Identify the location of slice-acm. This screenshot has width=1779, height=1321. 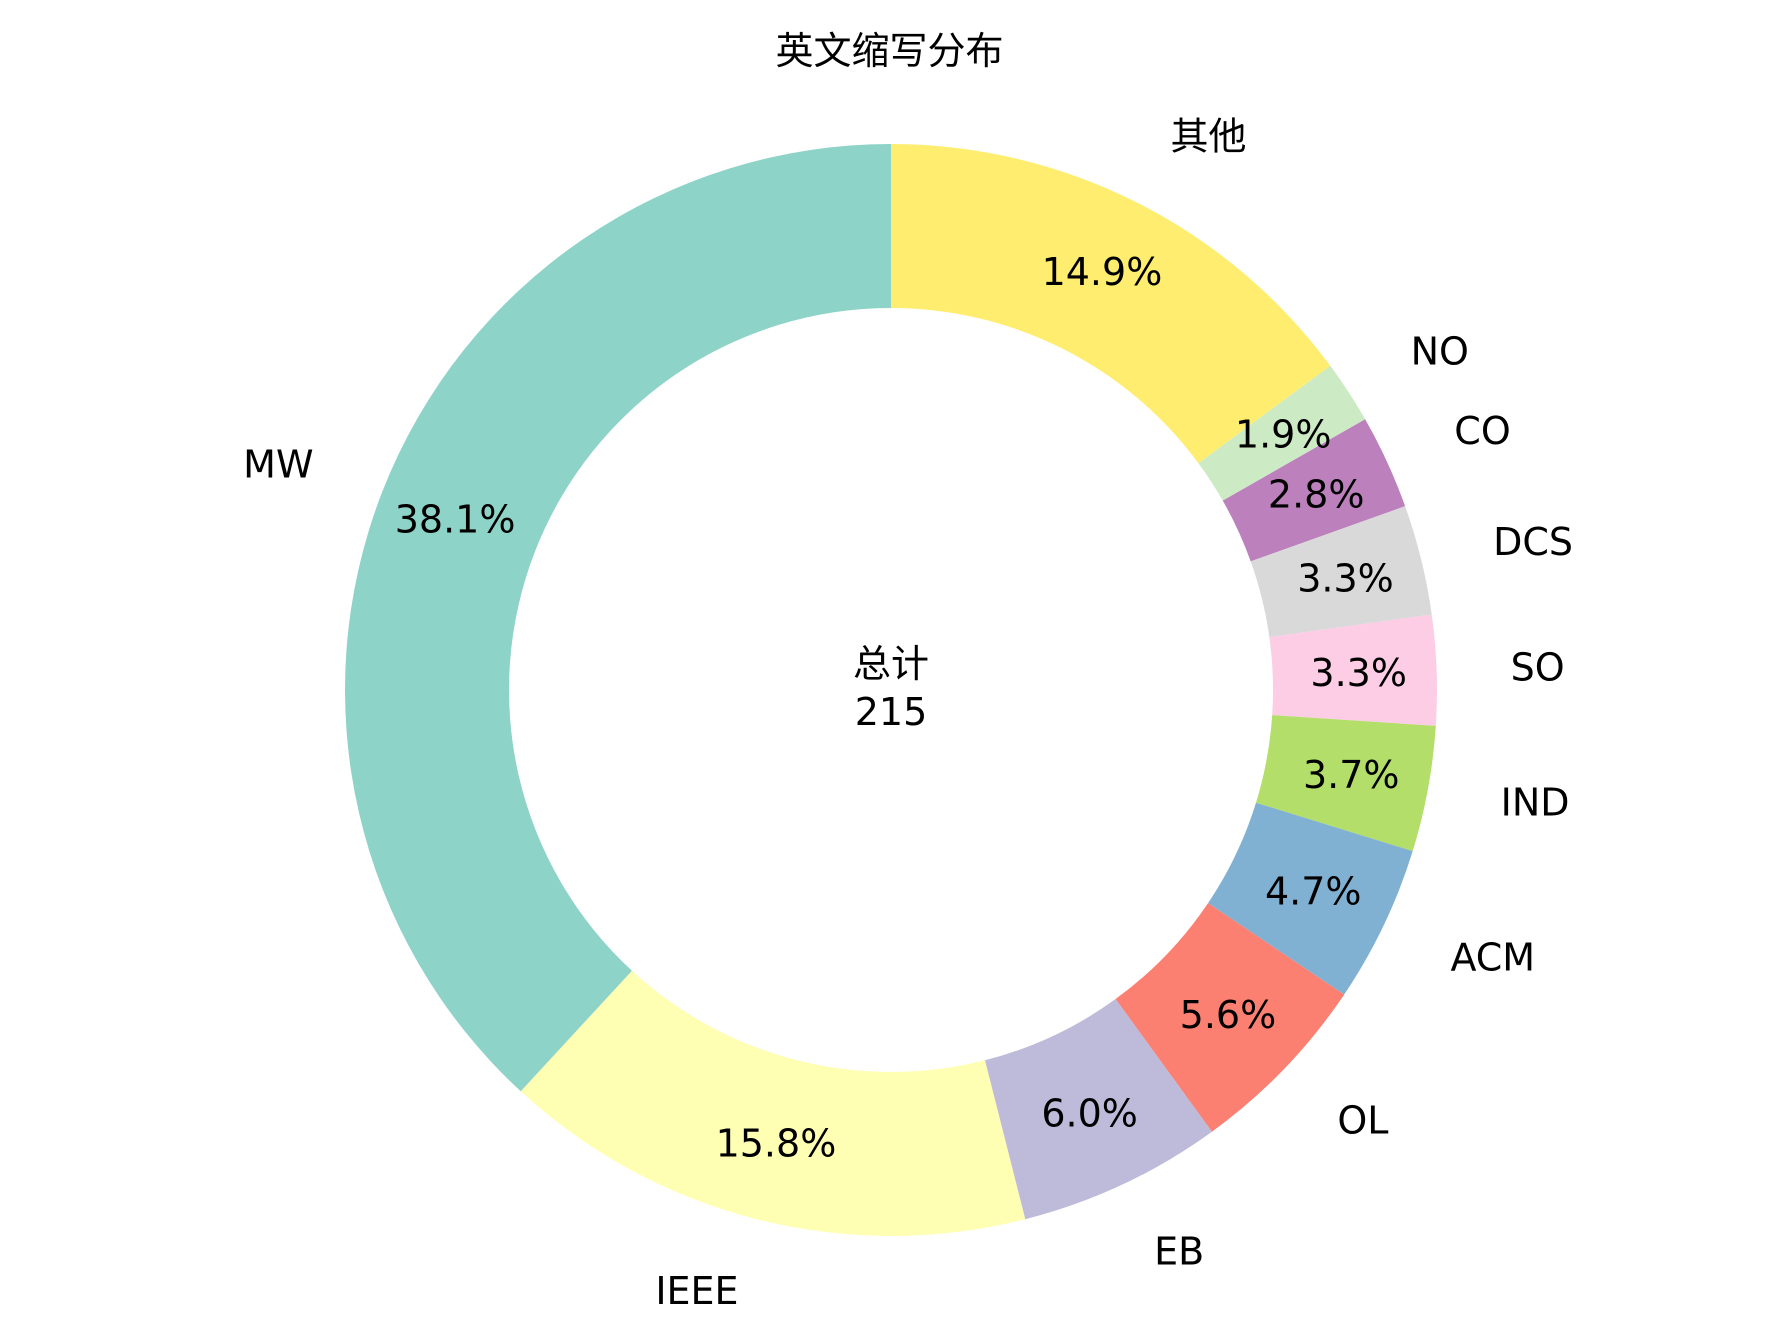
(1310, 898).